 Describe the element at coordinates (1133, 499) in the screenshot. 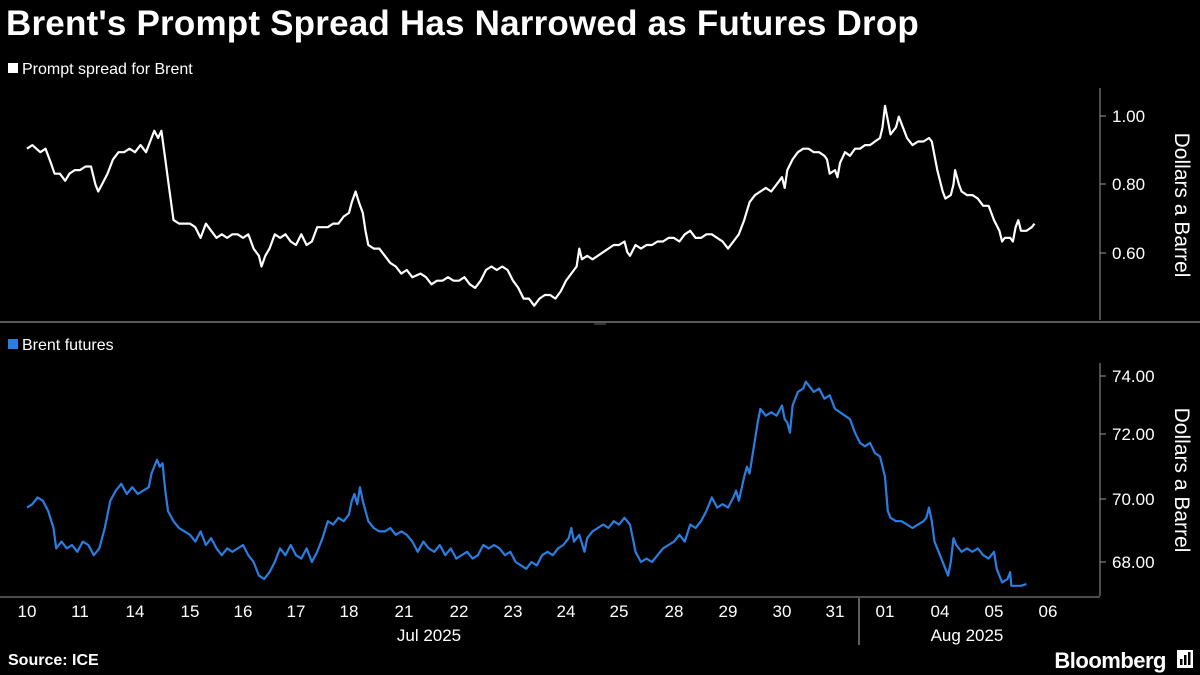

I see `futures-y-tick-label: 70.00` at that location.